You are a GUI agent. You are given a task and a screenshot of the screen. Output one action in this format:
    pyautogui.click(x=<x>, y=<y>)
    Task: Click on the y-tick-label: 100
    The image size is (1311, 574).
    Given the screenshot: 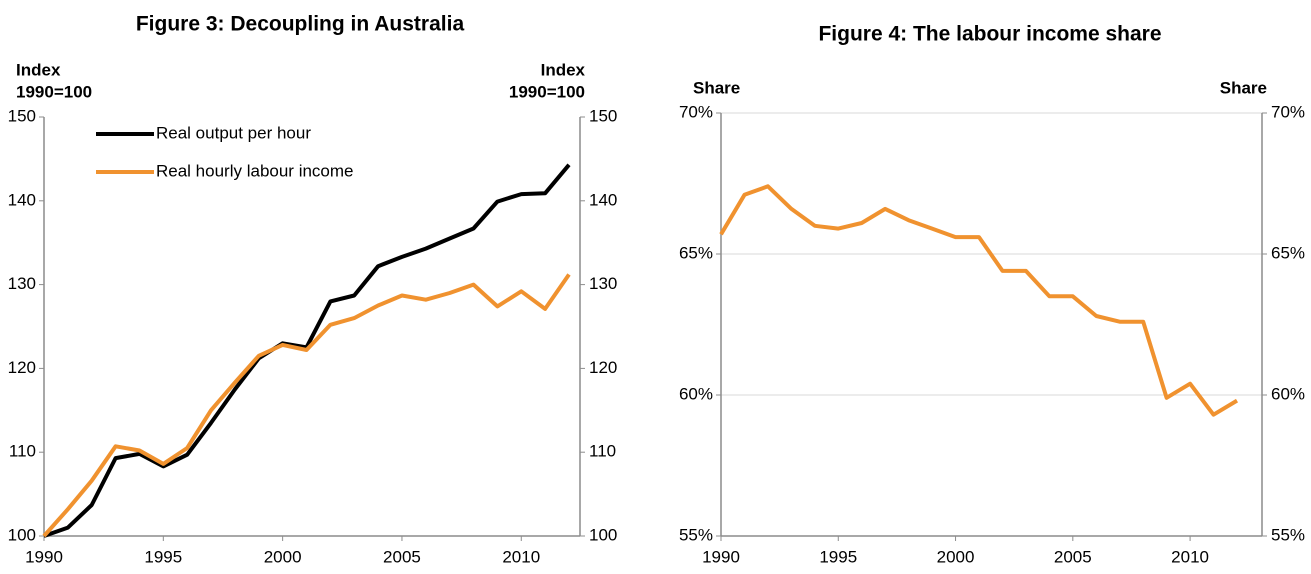 What is the action you would take?
    pyautogui.click(x=22, y=534)
    